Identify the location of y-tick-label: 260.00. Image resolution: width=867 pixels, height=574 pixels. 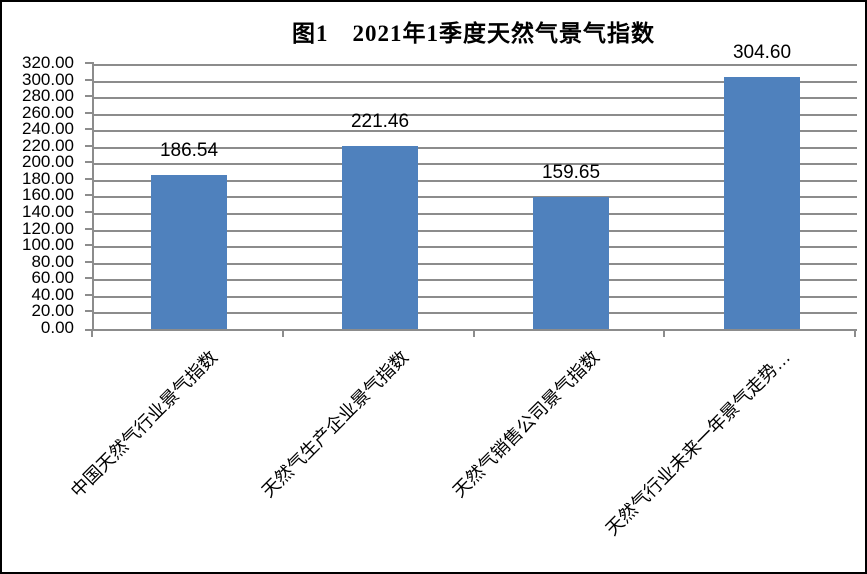
(48, 112).